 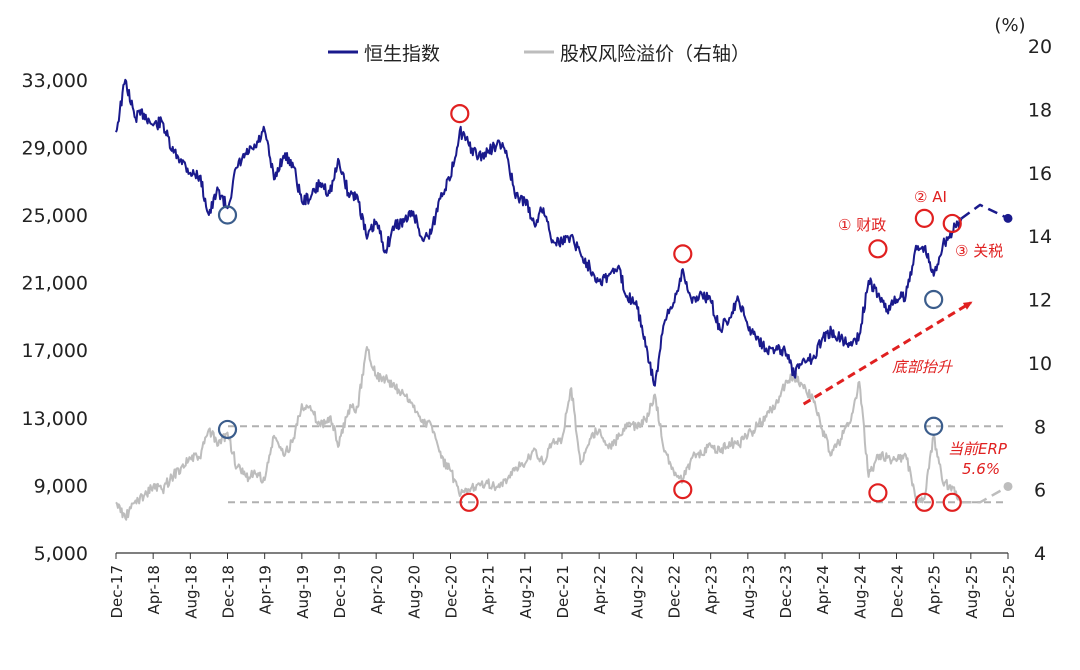 I want to click on y-axis-right: 4 6 8 10 12 14 16 18 20, so click(x=1040, y=300).